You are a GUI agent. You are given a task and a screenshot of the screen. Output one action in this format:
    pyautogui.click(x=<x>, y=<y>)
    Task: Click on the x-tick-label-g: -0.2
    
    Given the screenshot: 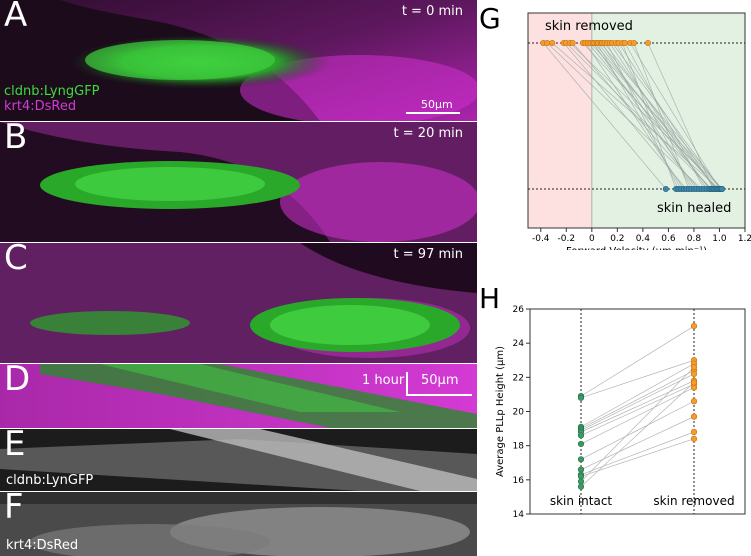 What is the action you would take?
    pyautogui.click(x=567, y=239)
    